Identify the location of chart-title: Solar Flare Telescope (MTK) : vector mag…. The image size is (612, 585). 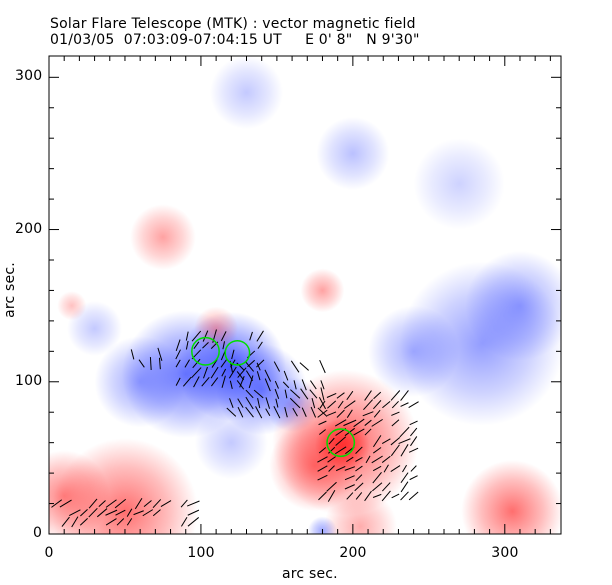
(233, 24).